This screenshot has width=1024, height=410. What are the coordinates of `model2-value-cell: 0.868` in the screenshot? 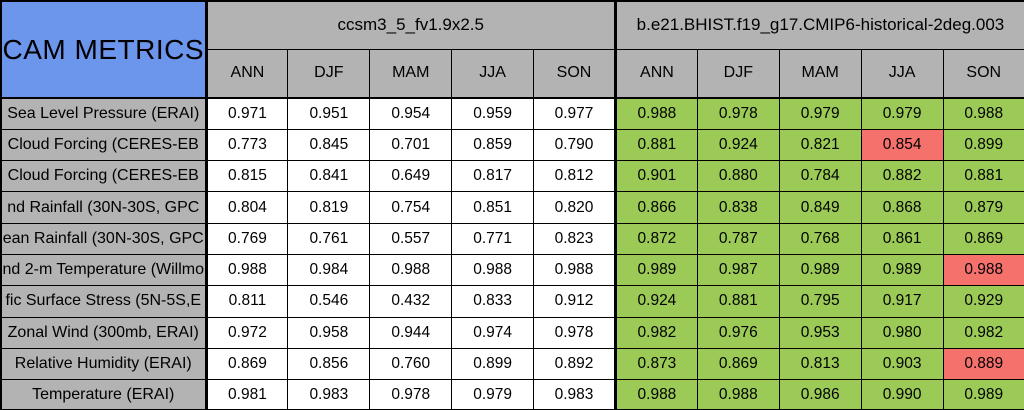 It's located at (902, 207).